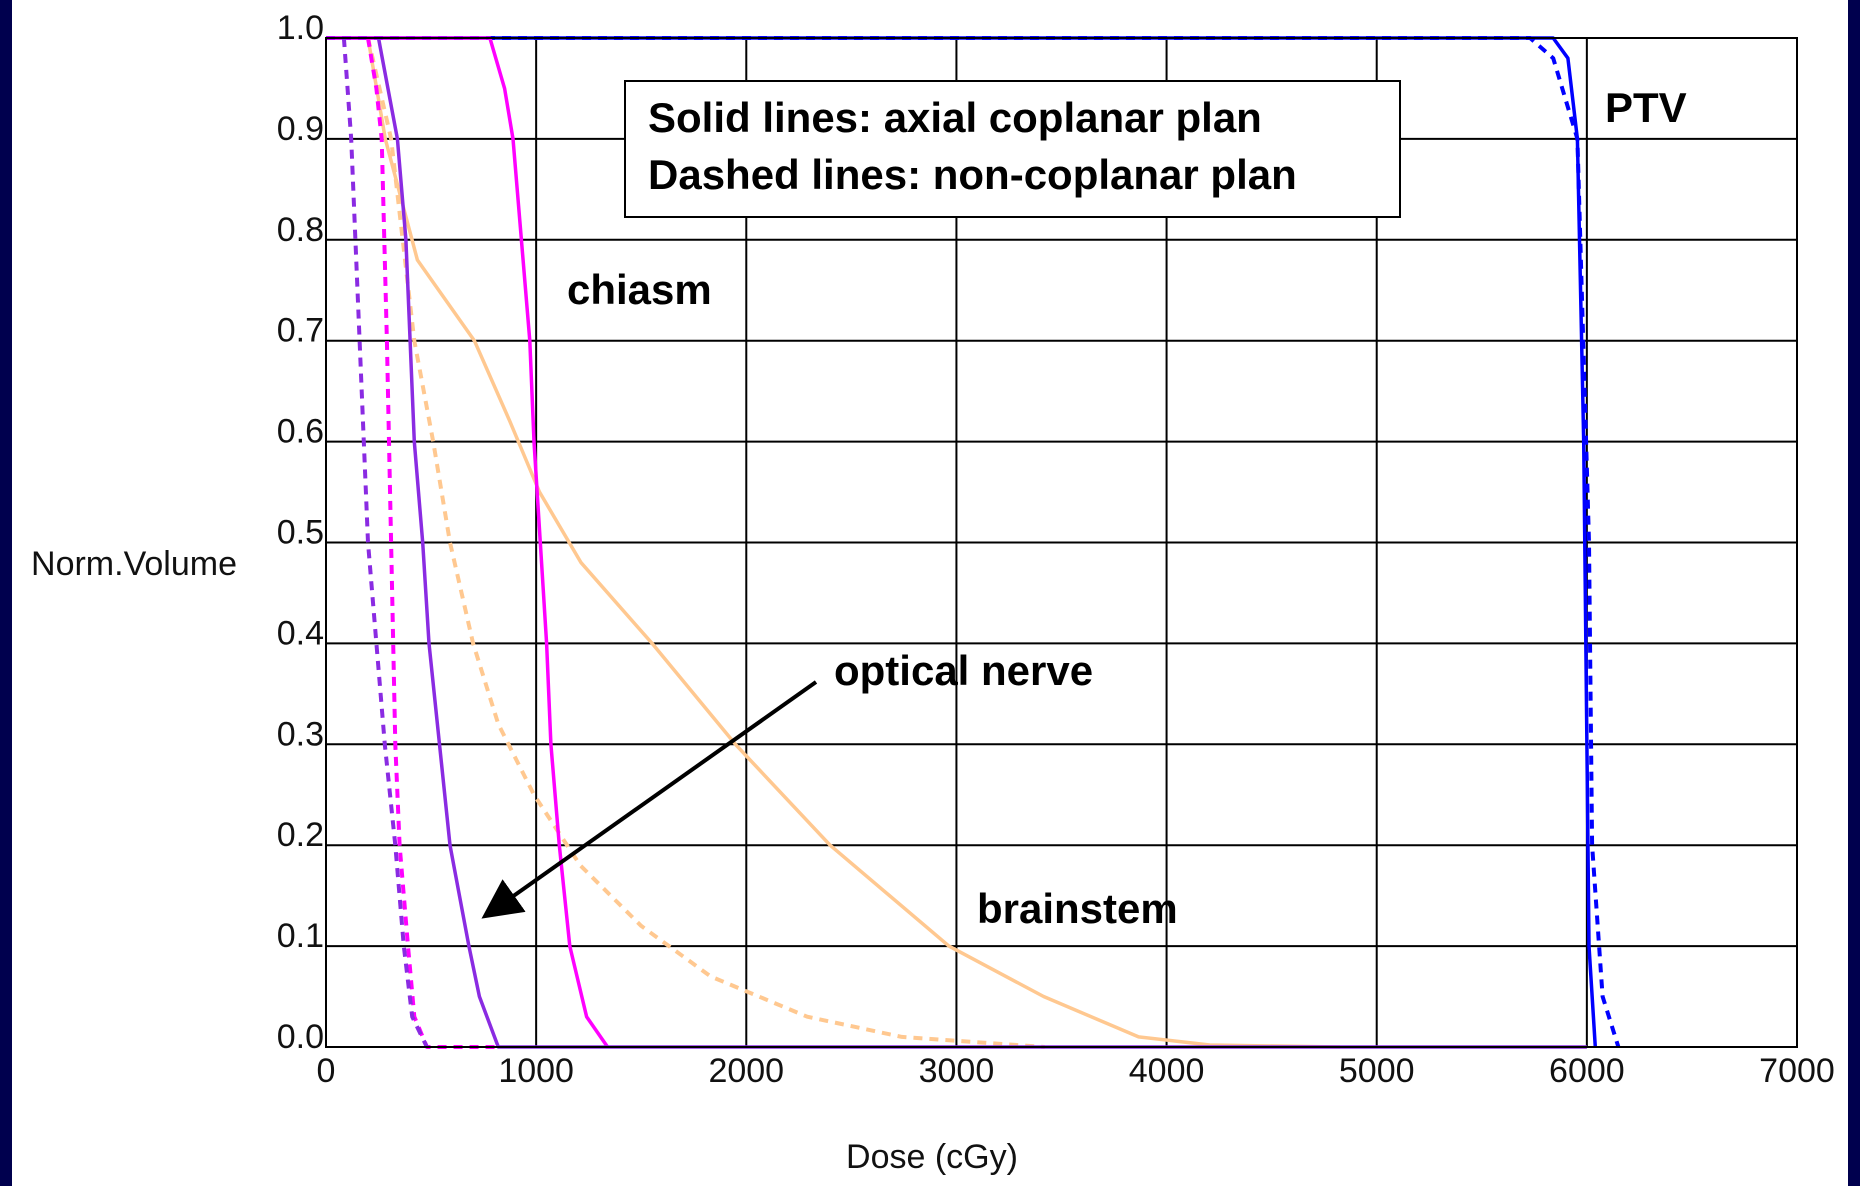 This screenshot has height=1186, width=1860. I want to click on x-axis-label: Dose (cGy), so click(932, 1157).